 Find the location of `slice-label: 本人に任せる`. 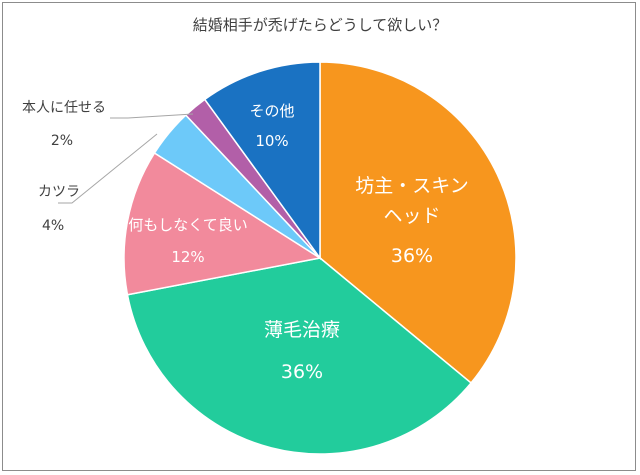

slice-label: 本人に任せる is located at coordinates (64, 108).